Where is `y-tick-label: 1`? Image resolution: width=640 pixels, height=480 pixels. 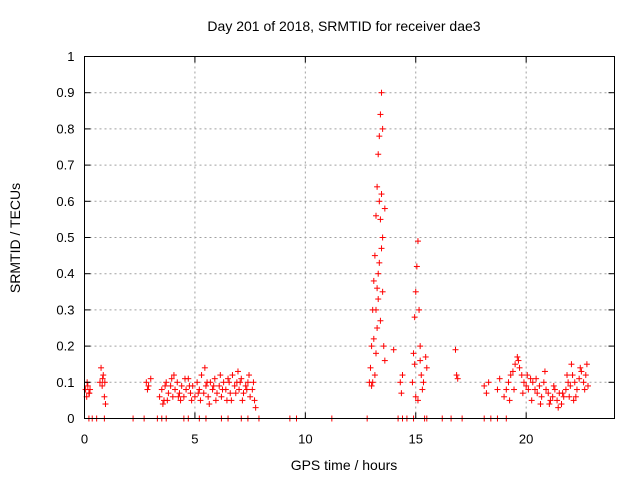 y-tick-label: 1 is located at coordinates (70, 56).